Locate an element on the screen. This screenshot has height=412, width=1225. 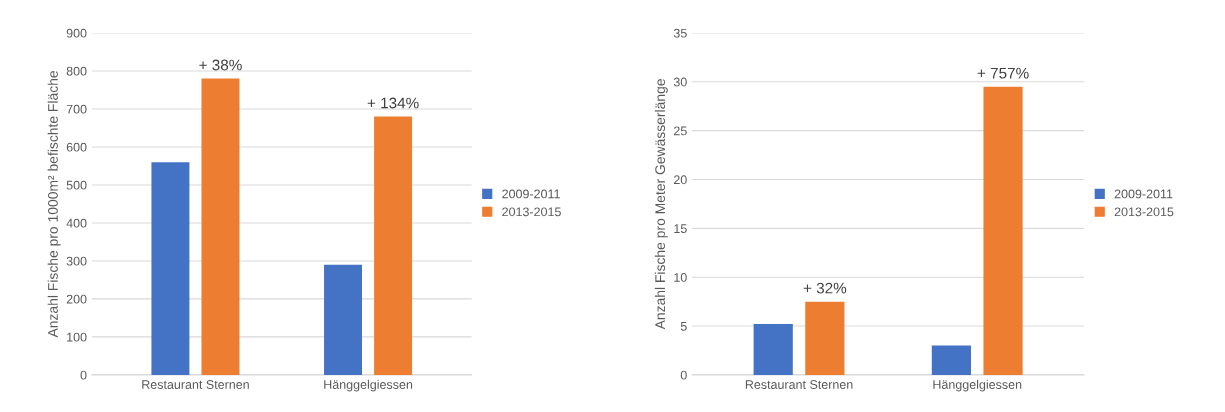
y-tick-label: 25 is located at coordinates (680, 131).